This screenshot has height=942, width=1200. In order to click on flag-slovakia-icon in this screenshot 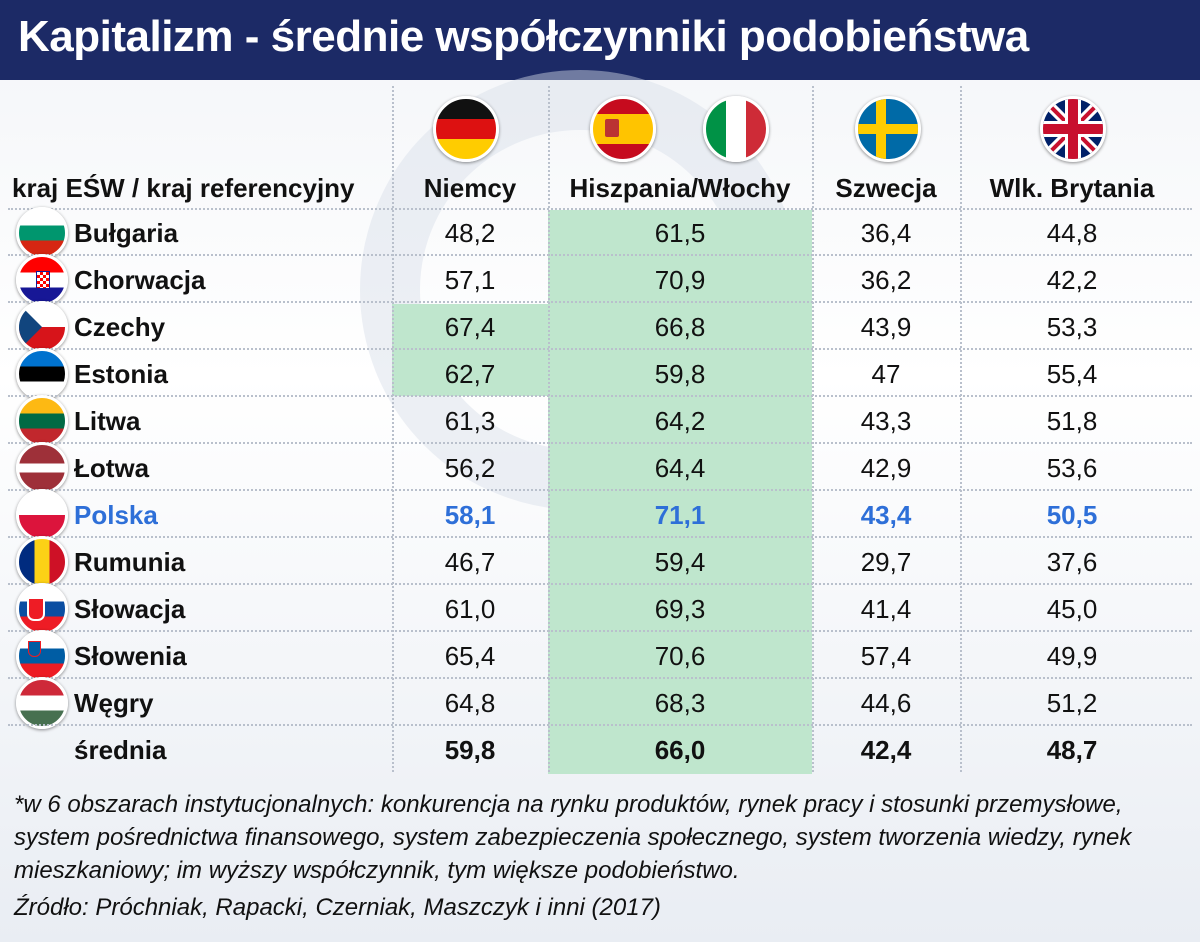, I will do `click(42, 609)`.